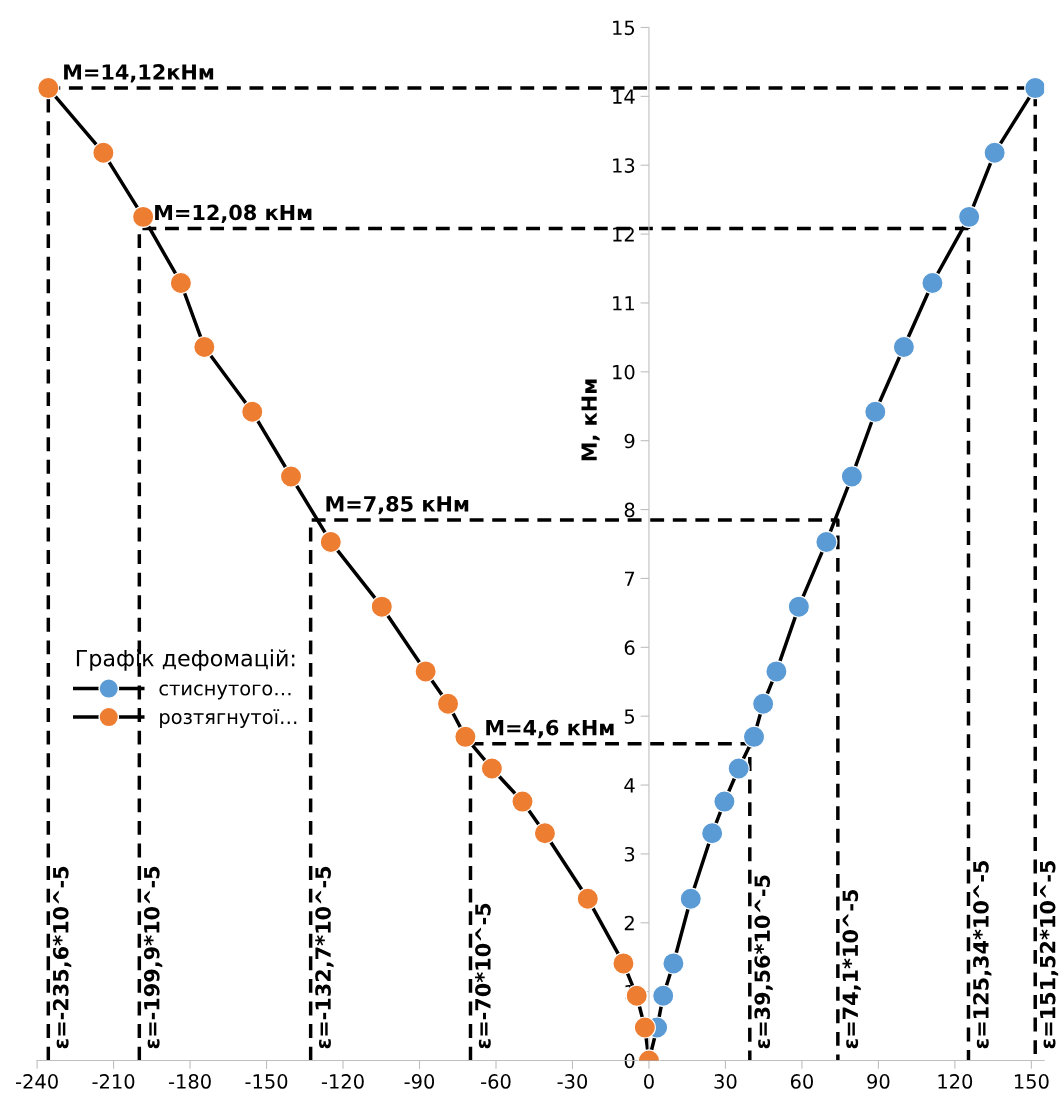 The height and width of the screenshot is (1099, 1060). What do you see at coordinates (113, 1081) in the screenshot?
I see `x-tick-label: -210` at bounding box center [113, 1081].